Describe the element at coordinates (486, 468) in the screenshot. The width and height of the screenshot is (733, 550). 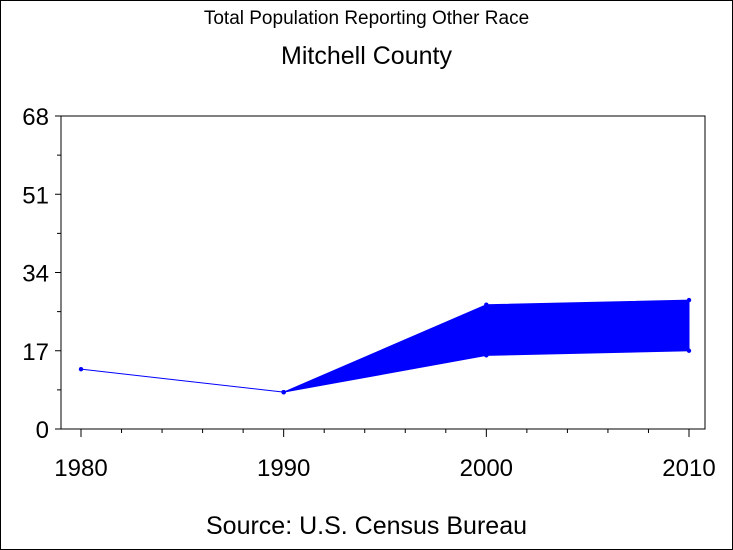
I see `x-tick-label: 2000` at that location.